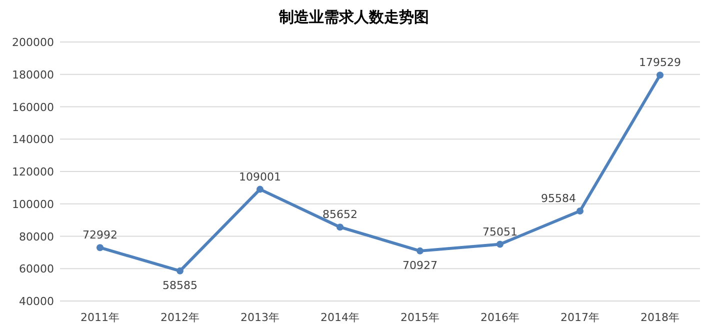 This screenshot has width=708, height=328. I want to click on x-tick-label: 2016年, so click(500, 317).